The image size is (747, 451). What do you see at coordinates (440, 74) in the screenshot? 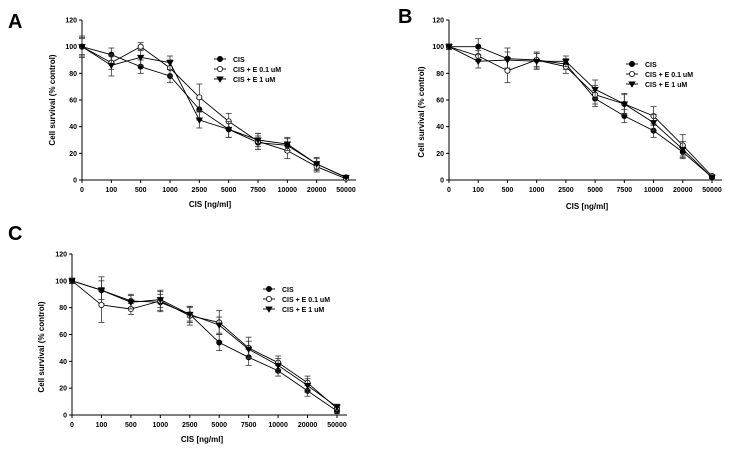
I see `y-tick-label-80-b: 80` at bounding box center [440, 74].